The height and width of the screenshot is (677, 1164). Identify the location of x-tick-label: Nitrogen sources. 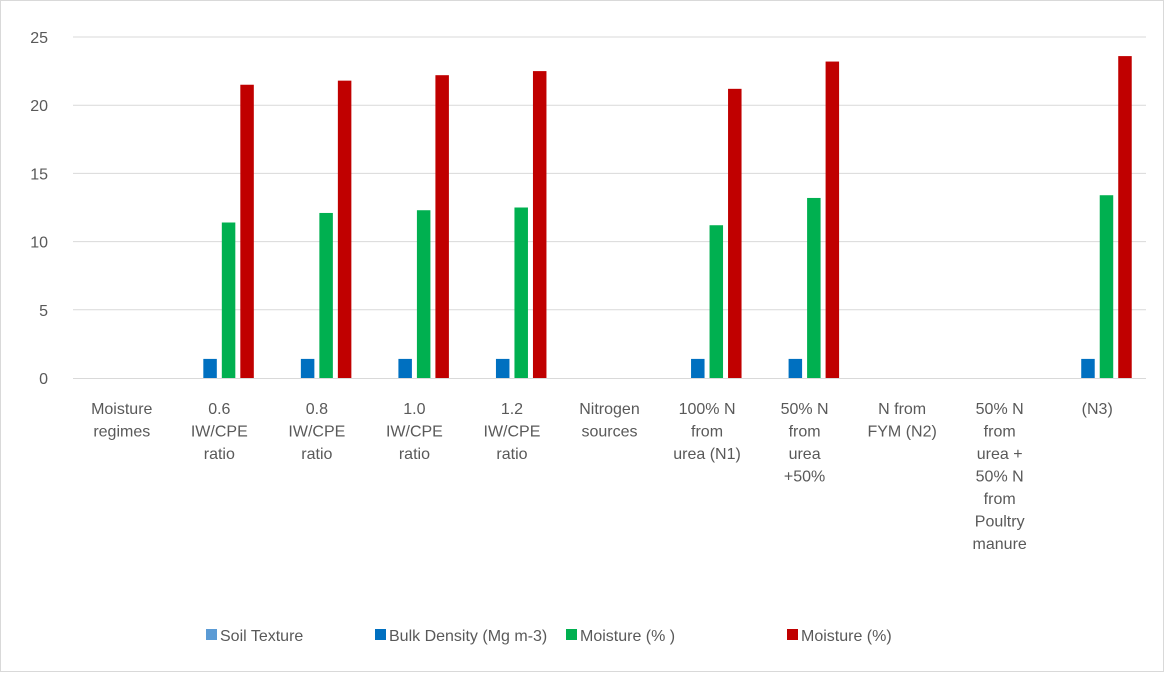
(609, 421).